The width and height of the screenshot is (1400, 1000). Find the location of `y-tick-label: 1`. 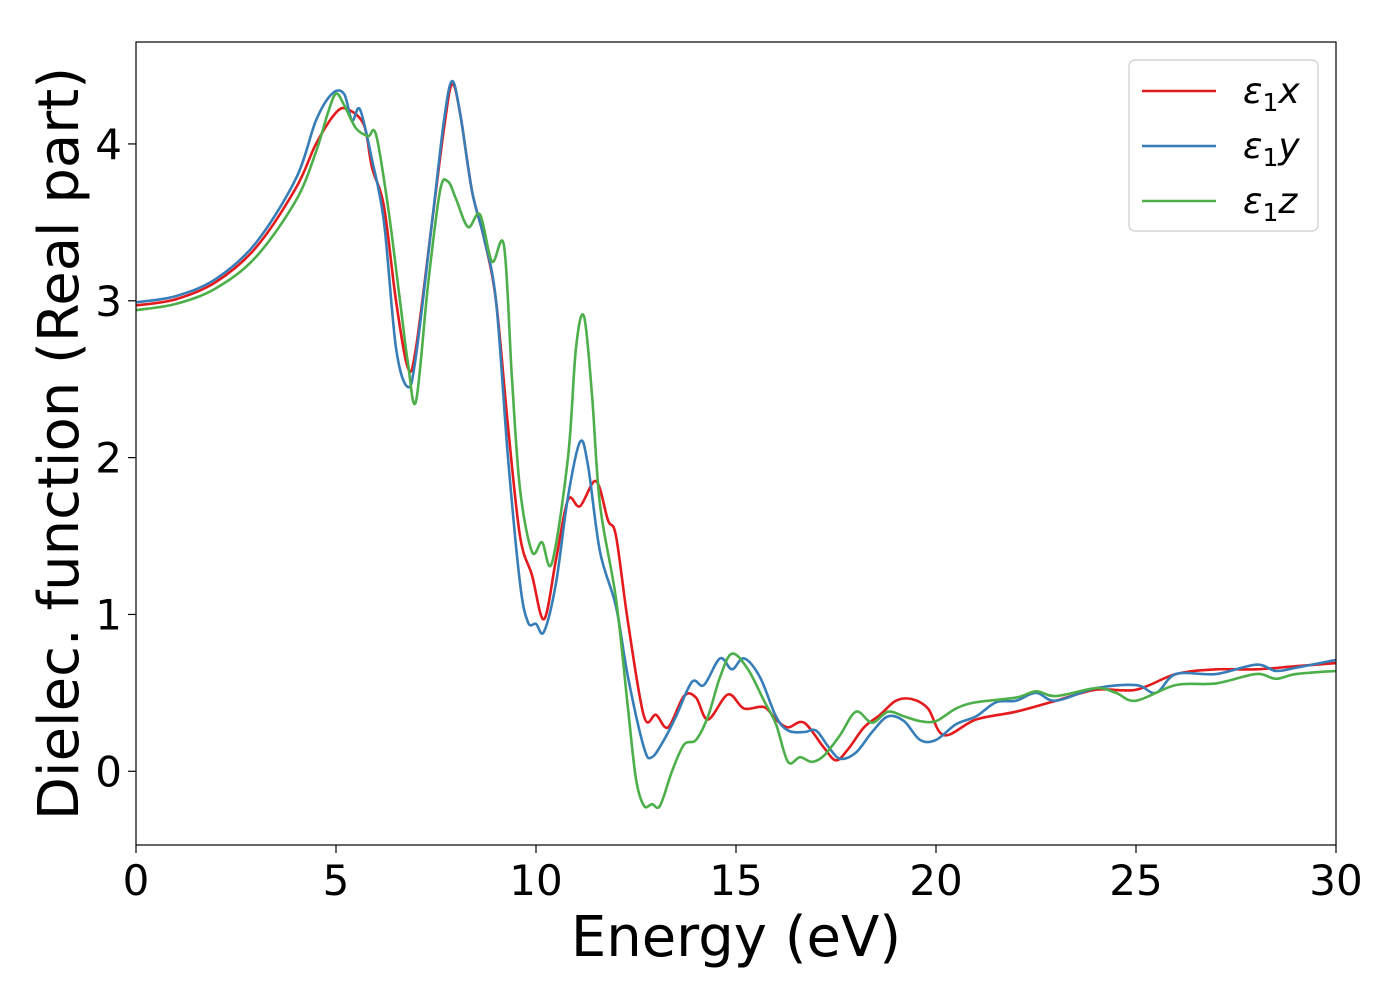

y-tick-label: 1 is located at coordinates (108, 614).